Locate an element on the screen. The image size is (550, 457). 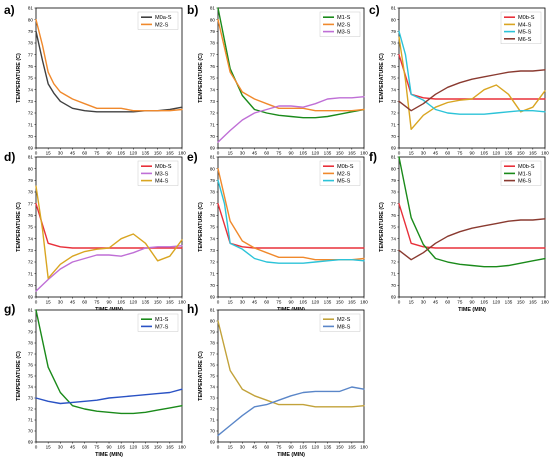
panel-label: h) is located at coordinates (192, 309).